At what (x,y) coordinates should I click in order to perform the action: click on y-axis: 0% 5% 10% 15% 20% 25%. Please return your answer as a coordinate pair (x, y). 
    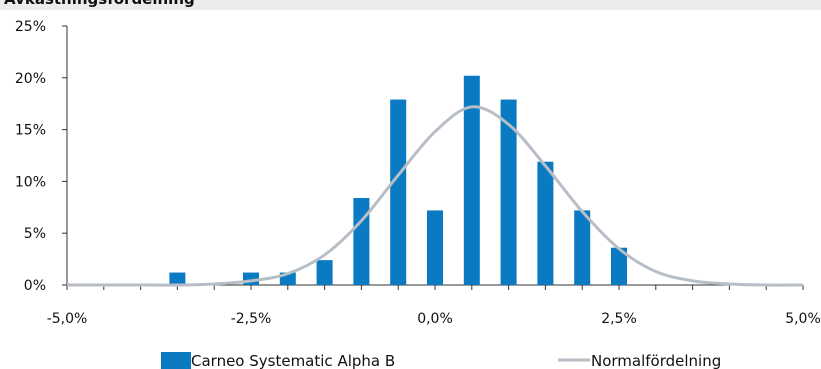
    Looking at the image, I should click on (41, 156).